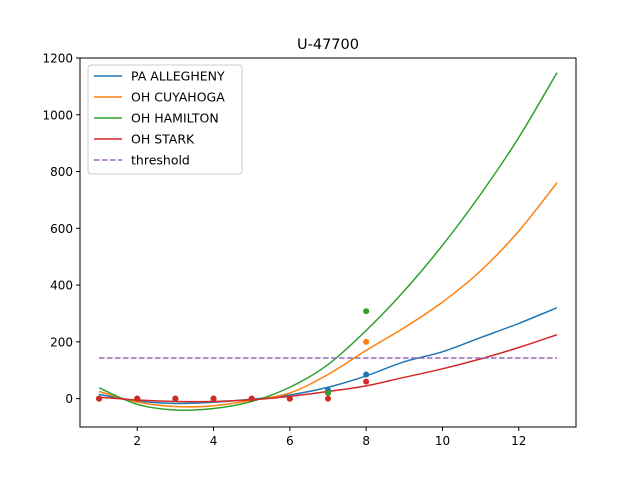 This screenshot has width=640, height=480. What do you see at coordinates (175, 118) in the screenshot?
I see `legend-label-2: OH HAMILTON` at bounding box center [175, 118].